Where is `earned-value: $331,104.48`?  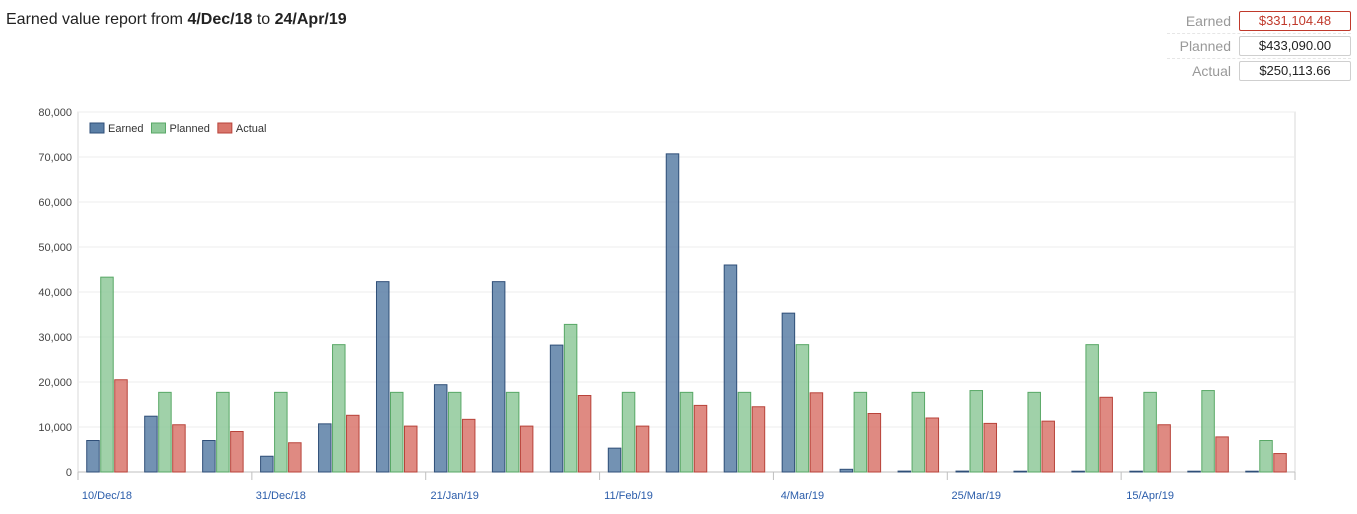
earned-value: $331,104.48 is located at coordinates (1295, 21).